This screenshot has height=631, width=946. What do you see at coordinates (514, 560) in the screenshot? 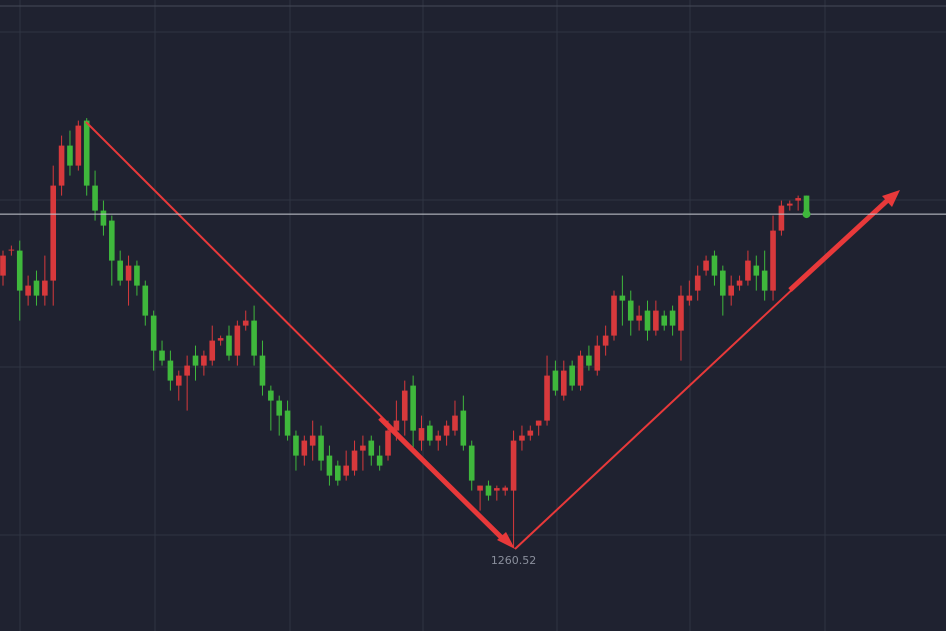
I see `low-price-label: 1260.52` at bounding box center [514, 560].